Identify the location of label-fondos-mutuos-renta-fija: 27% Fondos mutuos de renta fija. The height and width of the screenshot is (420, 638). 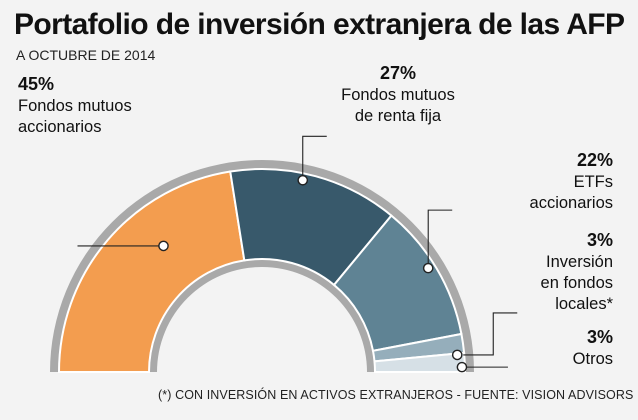
(398, 94).